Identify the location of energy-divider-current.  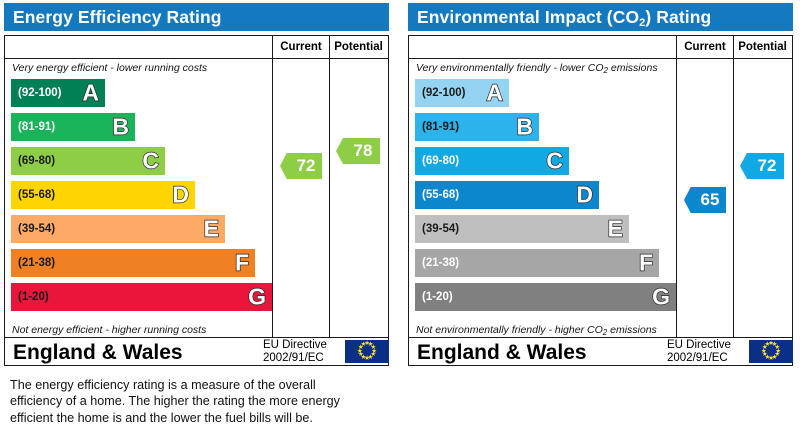
(272, 198).